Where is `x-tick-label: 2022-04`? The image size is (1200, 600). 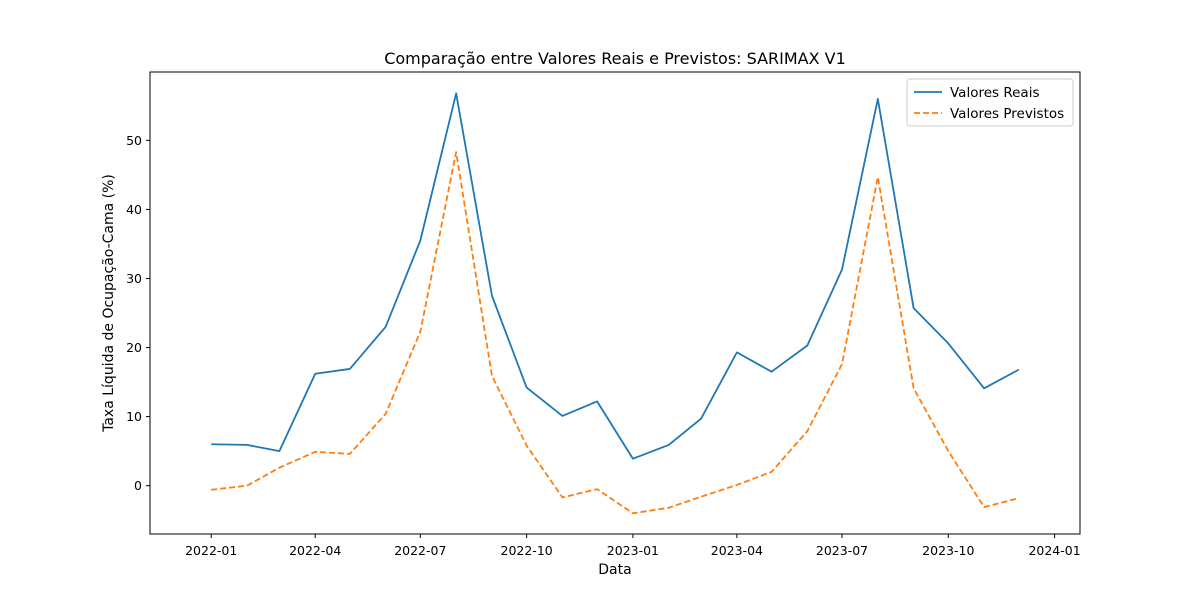
x-tick-label: 2022-04 is located at coordinates (315, 550).